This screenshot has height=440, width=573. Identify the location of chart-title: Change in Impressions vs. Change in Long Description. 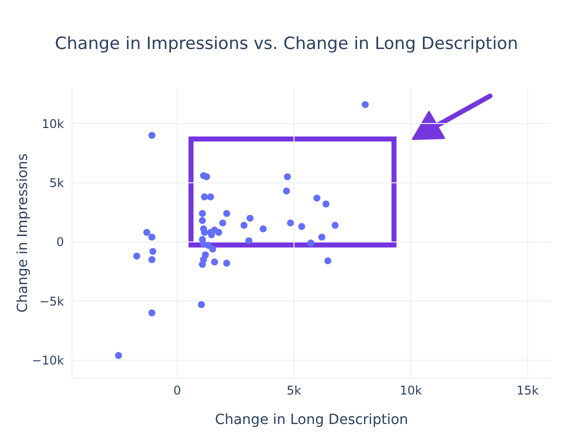
(287, 44).